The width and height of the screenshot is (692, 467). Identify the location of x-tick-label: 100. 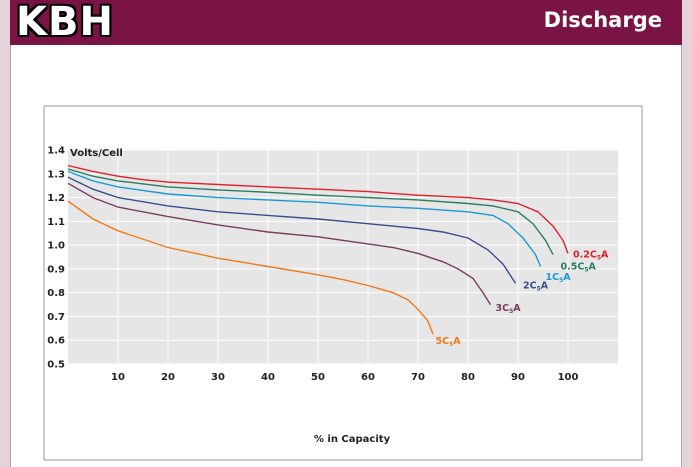
(568, 377).